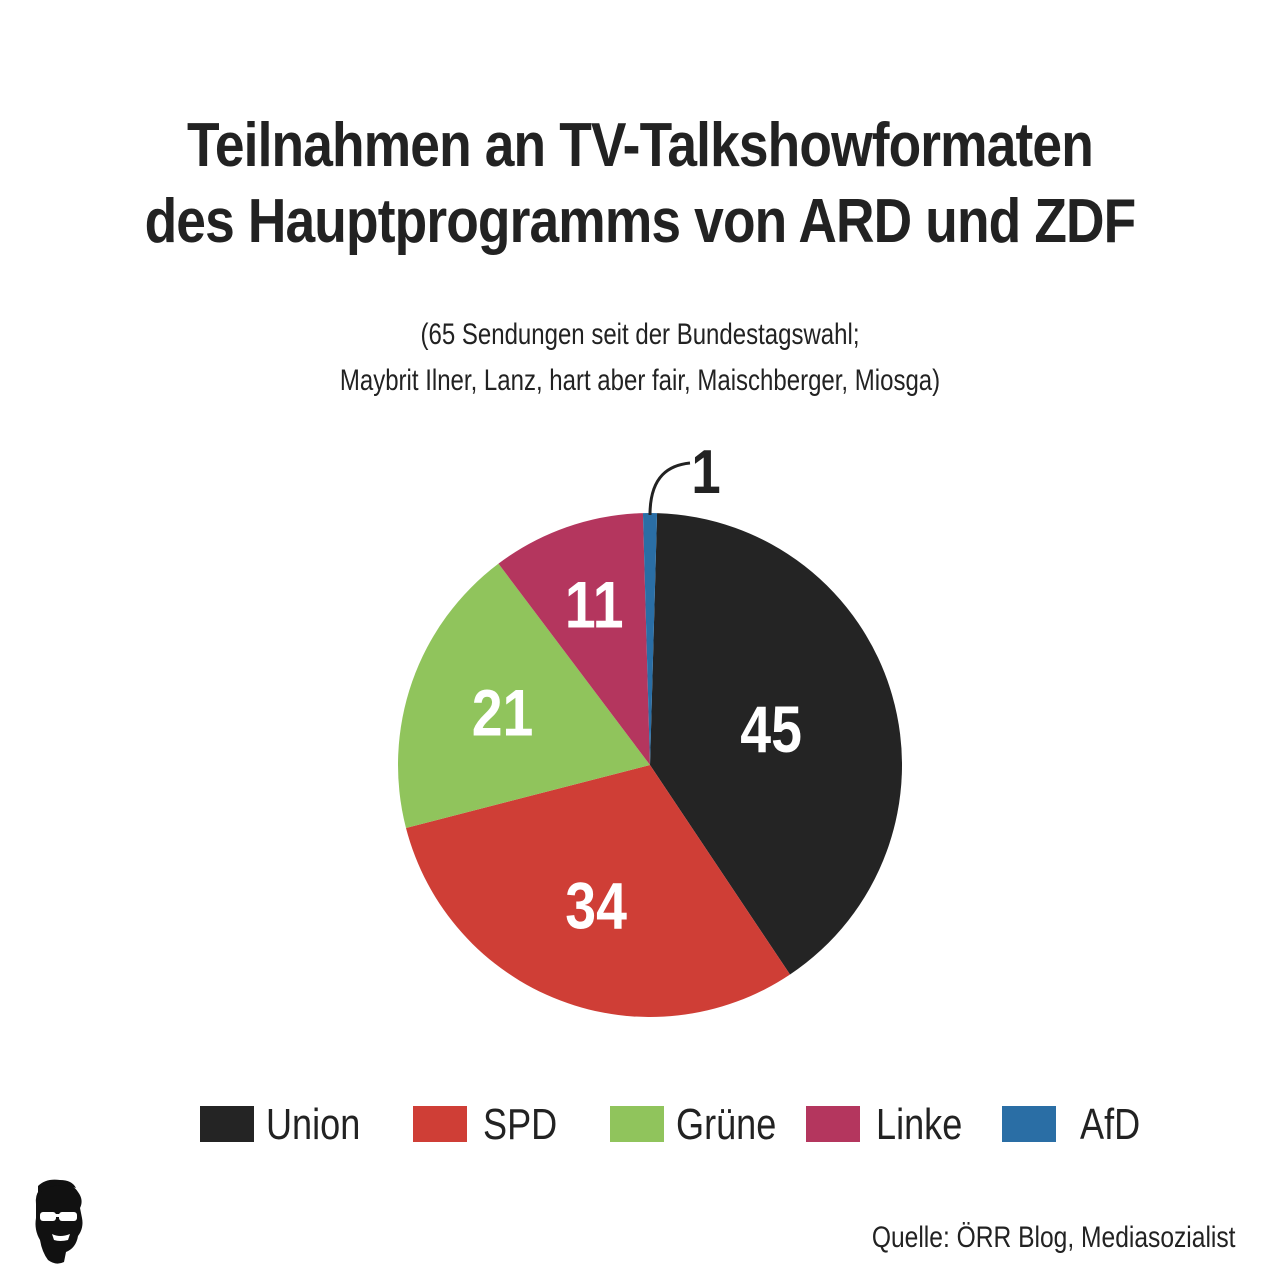 The width and height of the screenshot is (1280, 1280). What do you see at coordinates (640, 145) in the screenshot?
I see `chart-title-line-1: Teilnahmen an TV-Talkshowformaten` at bounding box center [640, 145].